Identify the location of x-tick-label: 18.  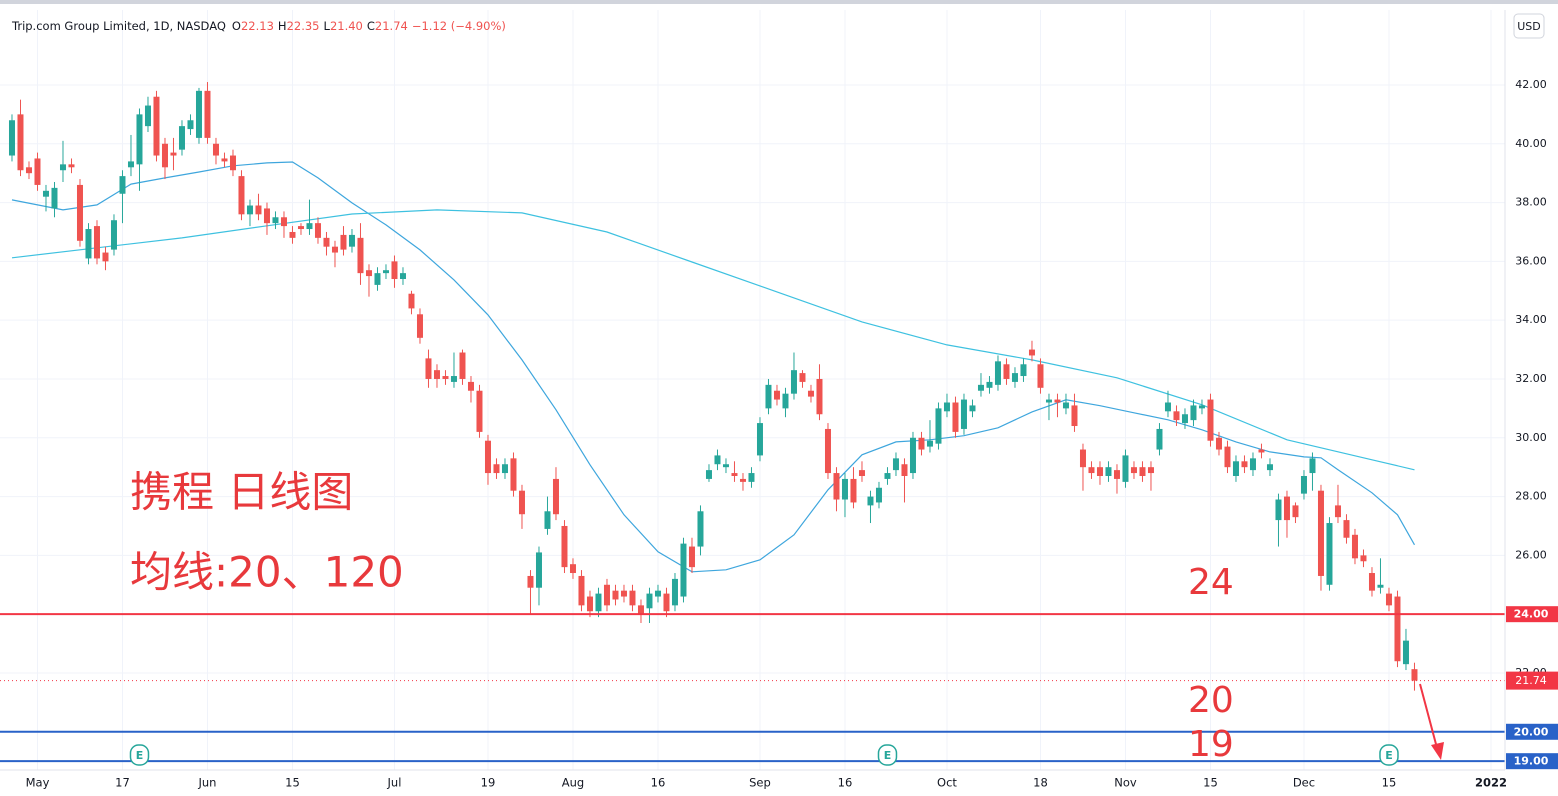
(1040, 783).